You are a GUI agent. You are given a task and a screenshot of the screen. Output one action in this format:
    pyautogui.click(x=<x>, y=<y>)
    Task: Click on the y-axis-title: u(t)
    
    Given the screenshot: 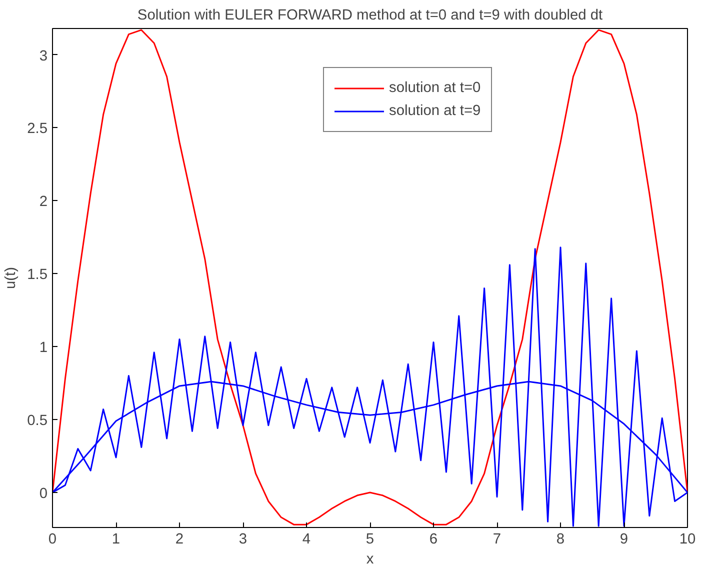 What is the action you would take?
    pyautogui.click(x=11, y=278)
    